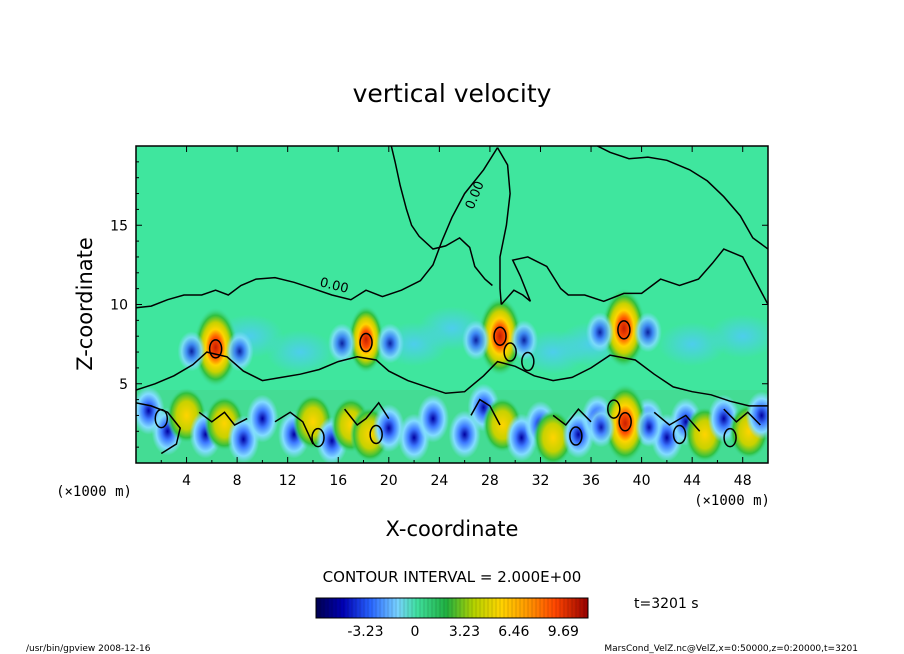 The width and height of the screenshot is (904, 654). Describe the element at coordinates (119, 226) in the screenshot. I see `y-tick-label: 15` at that location.